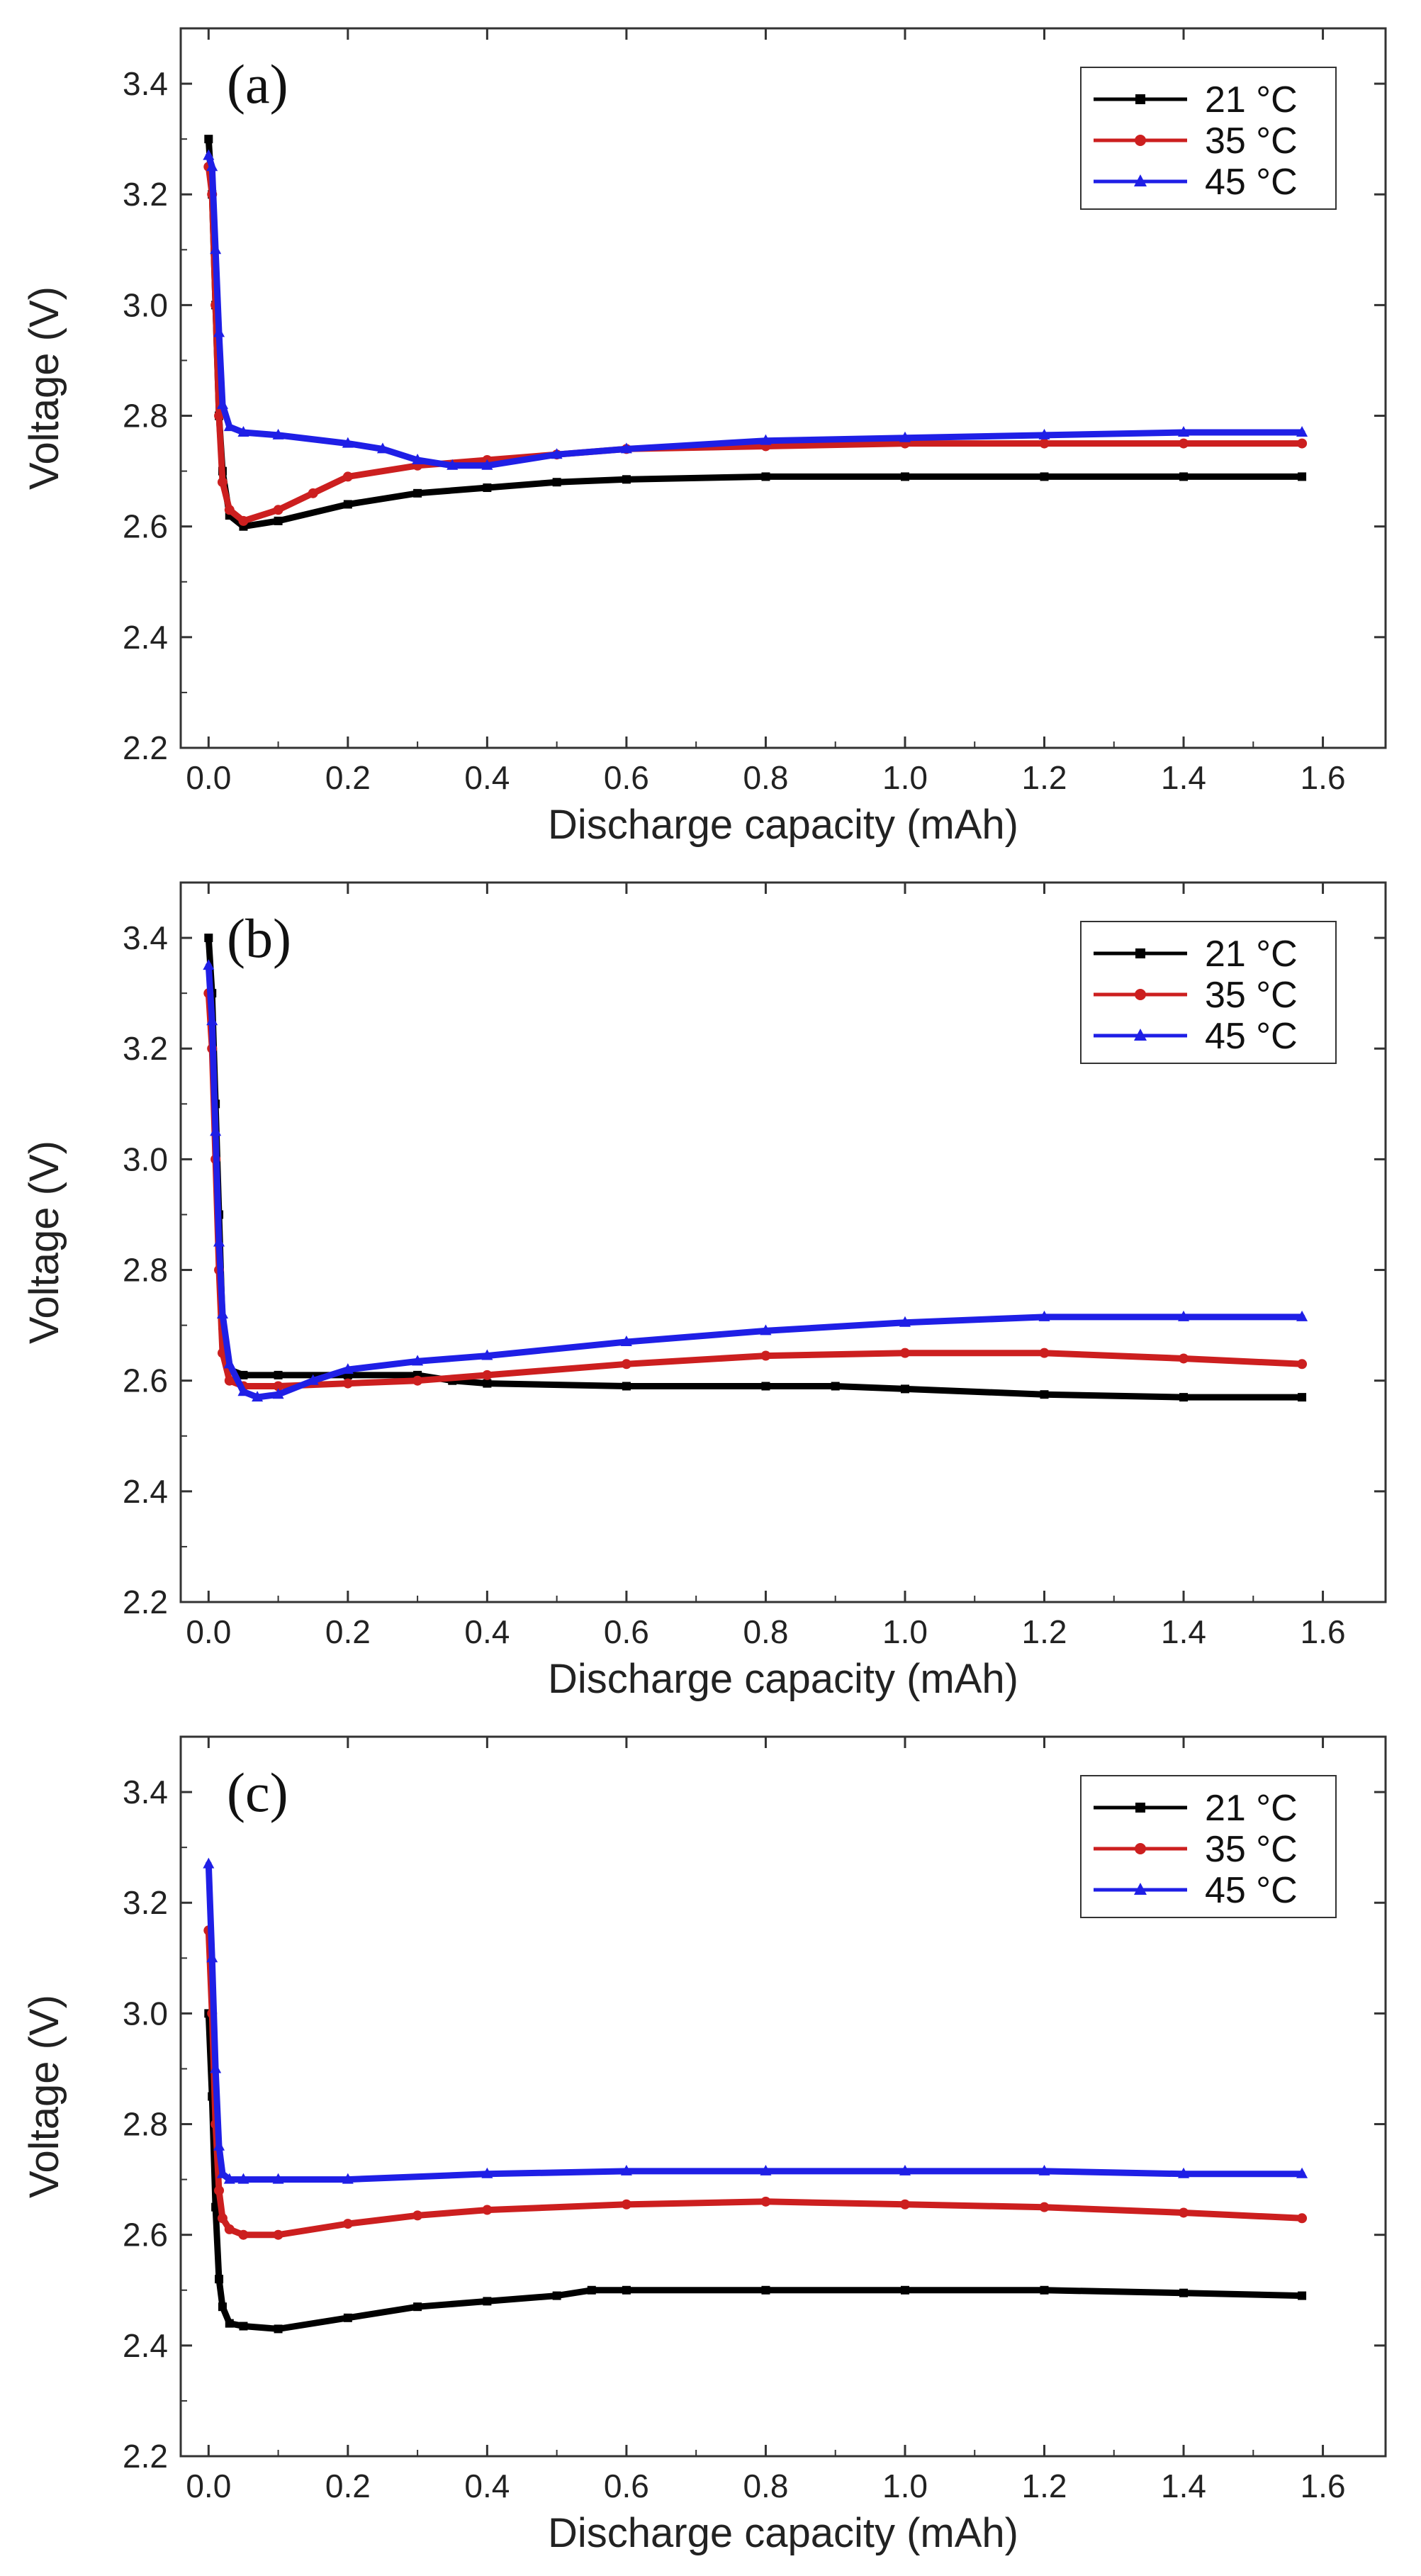 This screenshot has height=2576, width=1421. Describe the element at coordinates (1251, 141) in the screenshot. I see `legend-label-35c: 35 °C` at that location.